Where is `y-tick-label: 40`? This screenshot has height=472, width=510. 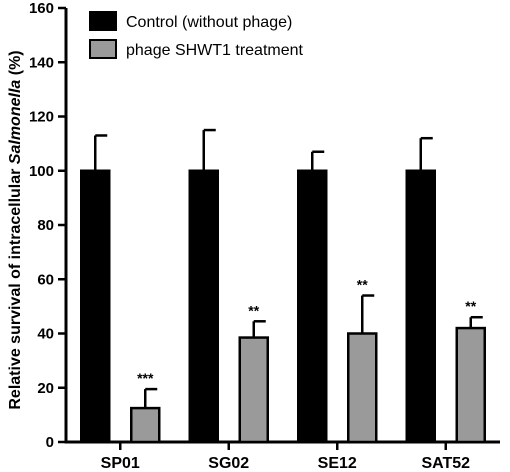 y-tick-label: 40 is located at coordinates (45, 334).